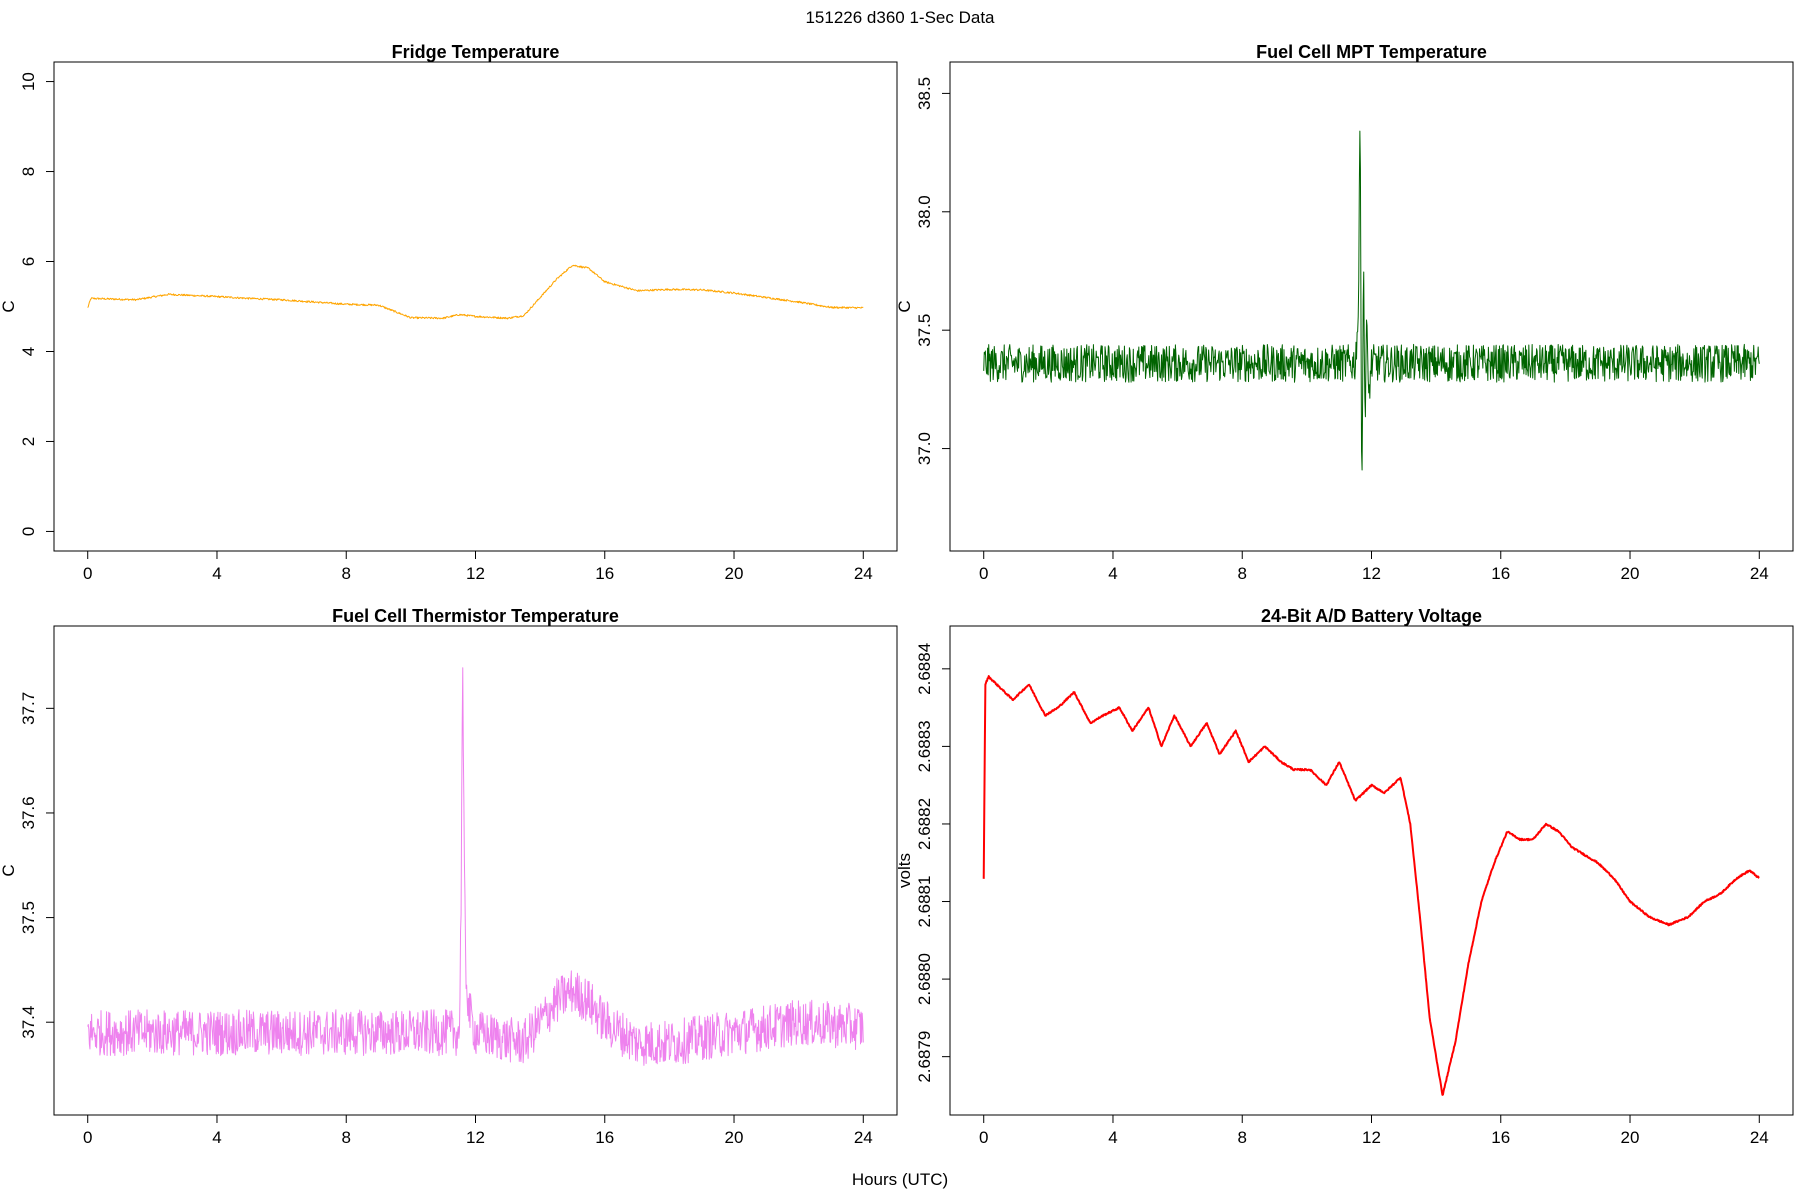 The height and width of the screenshot is (1200, 1800). I want to click on y-tick-label: 37.7, so click(28, 708).